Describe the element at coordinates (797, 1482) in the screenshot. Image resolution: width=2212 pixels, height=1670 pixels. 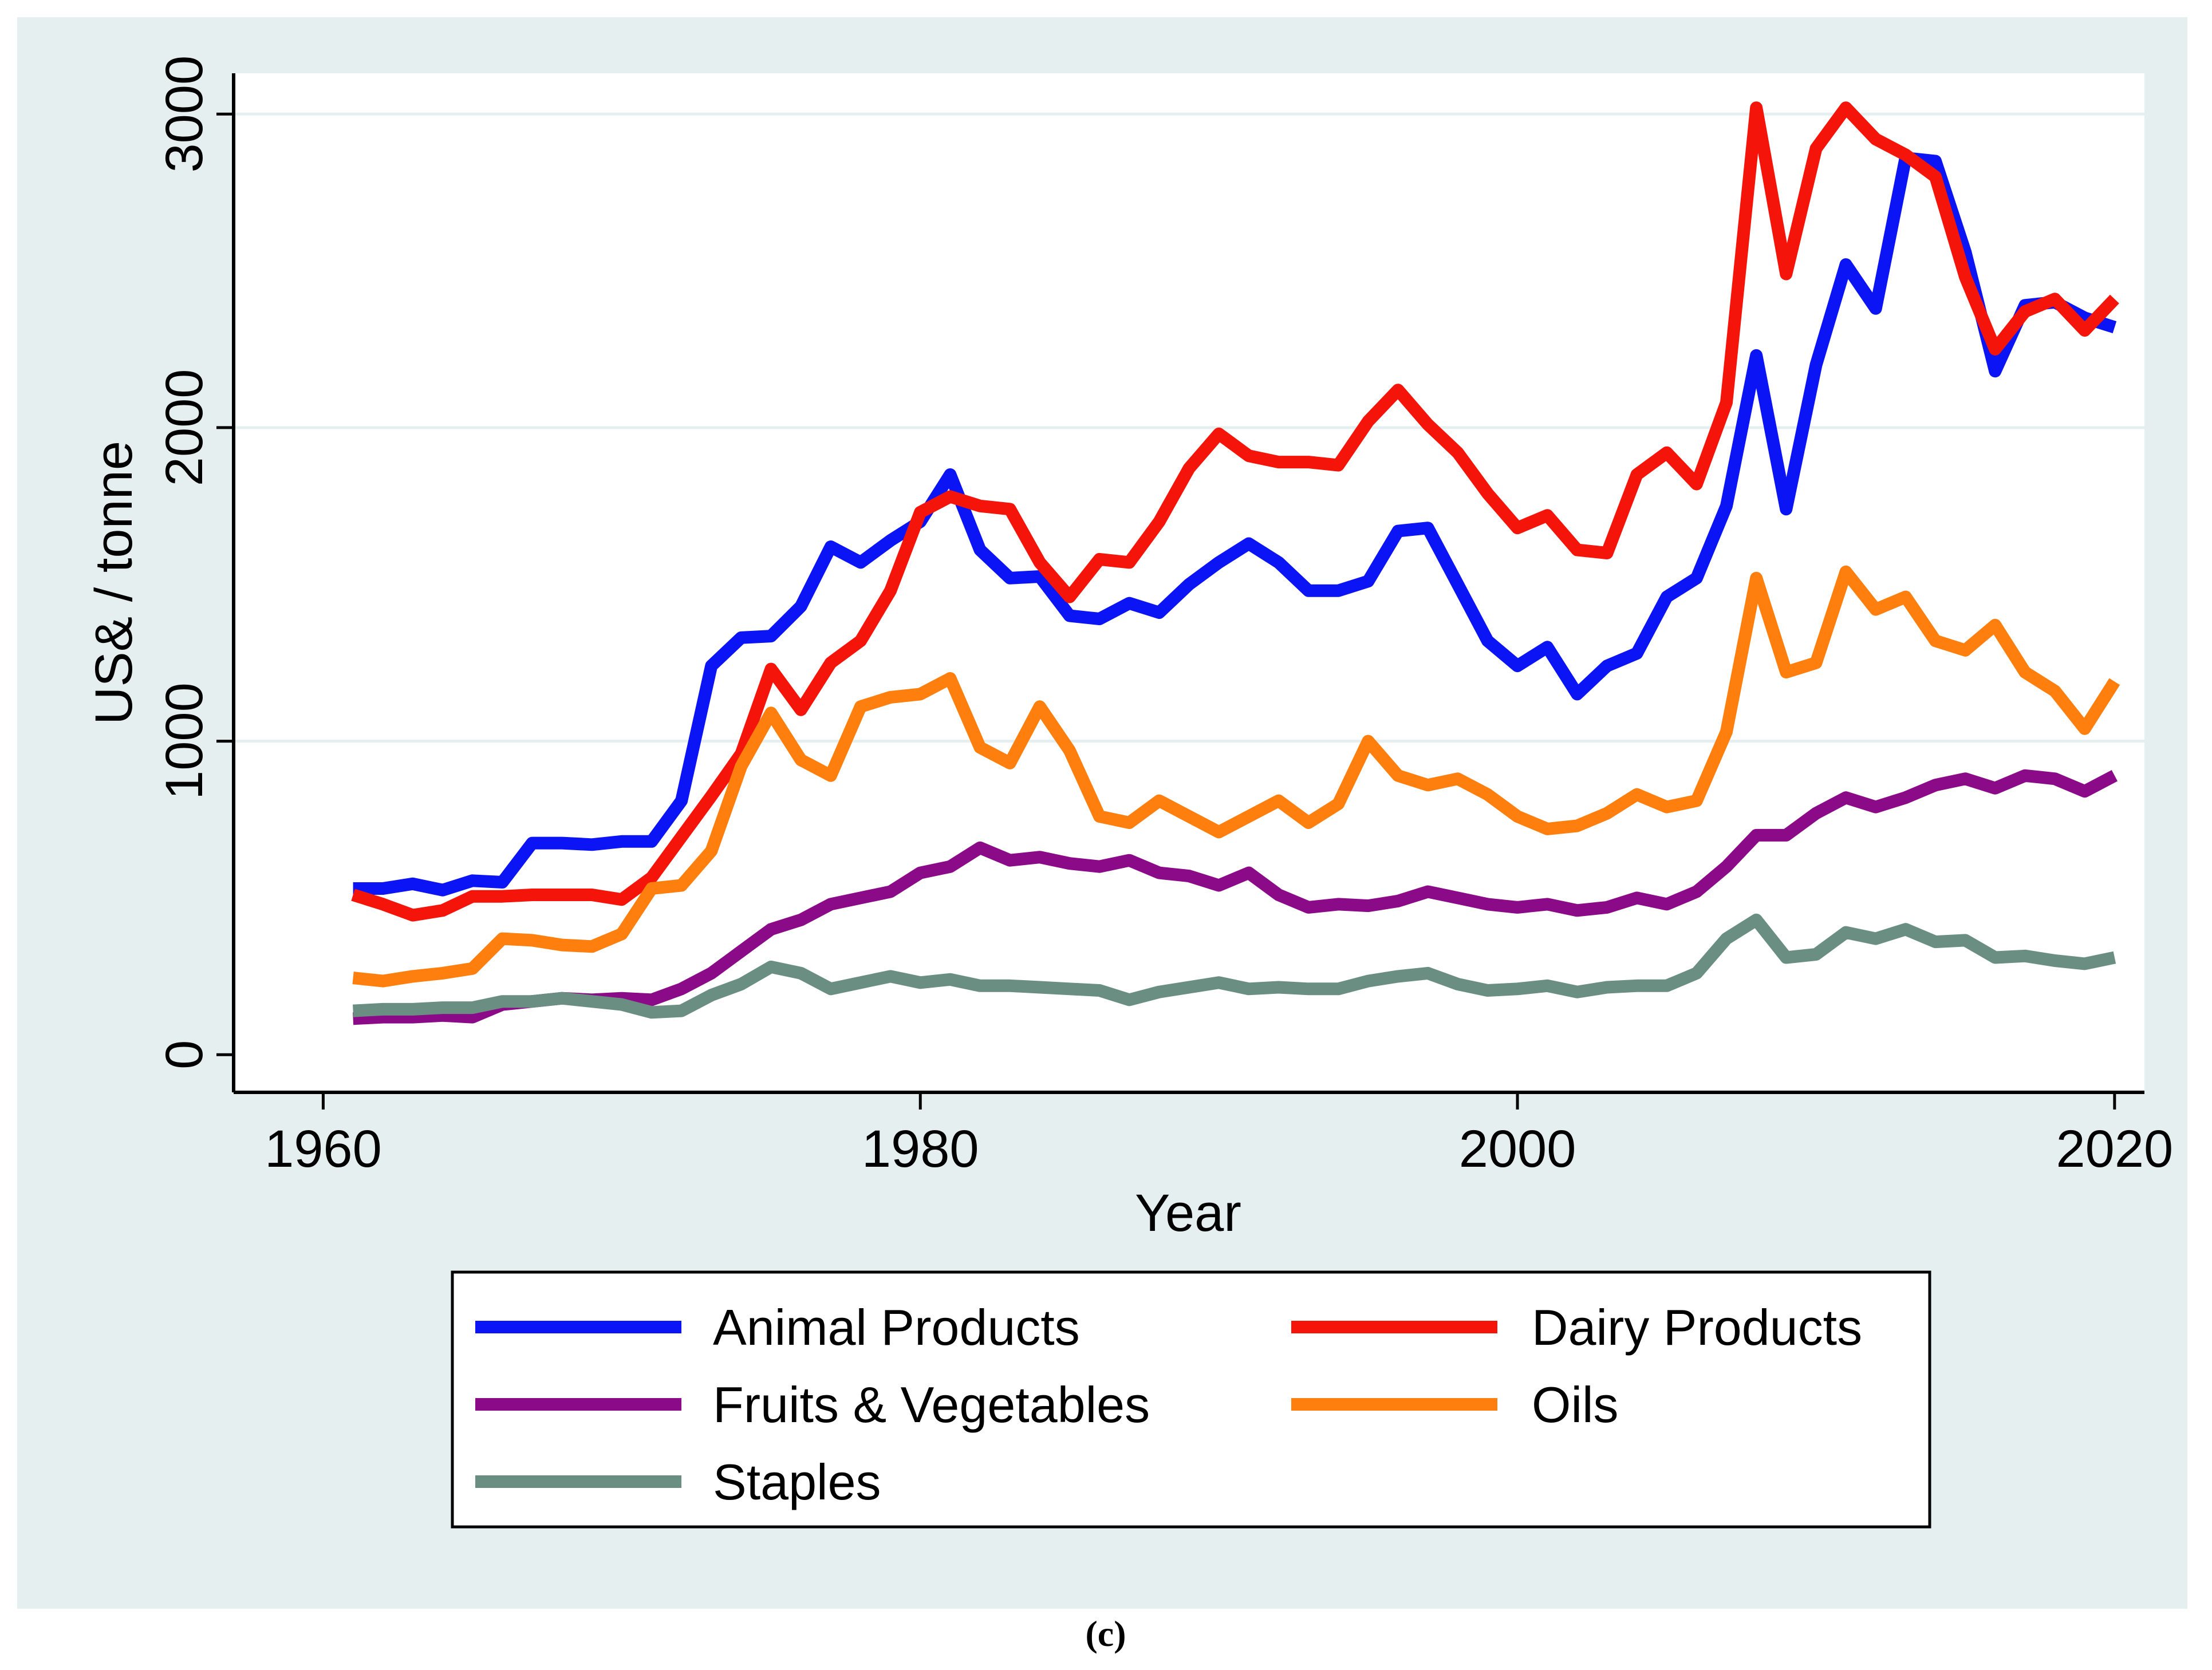
I see `legend-label-staples: Staples` at that location.